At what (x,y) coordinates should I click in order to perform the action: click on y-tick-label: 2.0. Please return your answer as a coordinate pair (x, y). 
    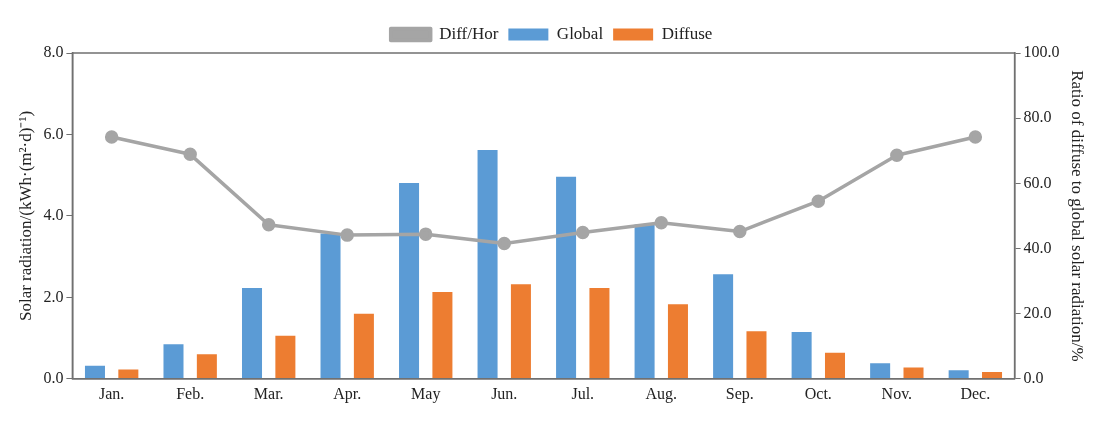
    Looking at the image, I should click on (53, 296).